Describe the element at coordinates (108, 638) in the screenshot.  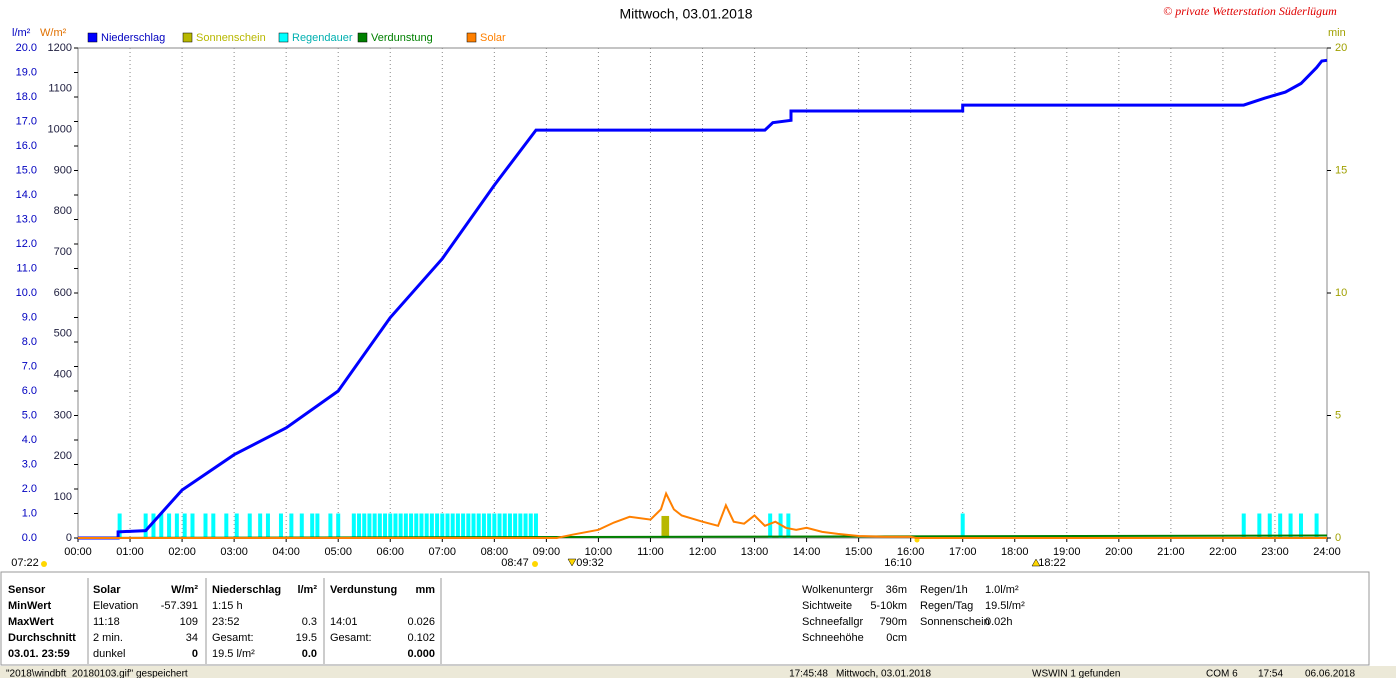
I see `stats-cell: 2 min.` at that location.